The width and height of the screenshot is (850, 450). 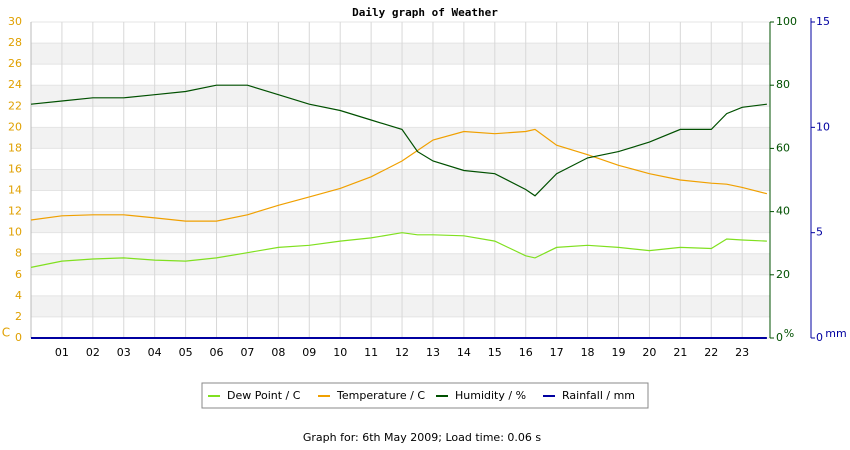 I want to click on x-tick-label: 02, so click(x=93, y=352).